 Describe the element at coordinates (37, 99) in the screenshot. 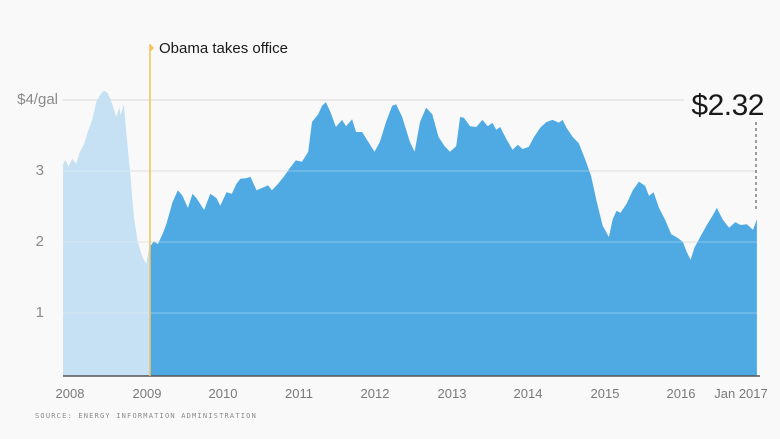

I see `y-tick-4: $4/gal` at that location.